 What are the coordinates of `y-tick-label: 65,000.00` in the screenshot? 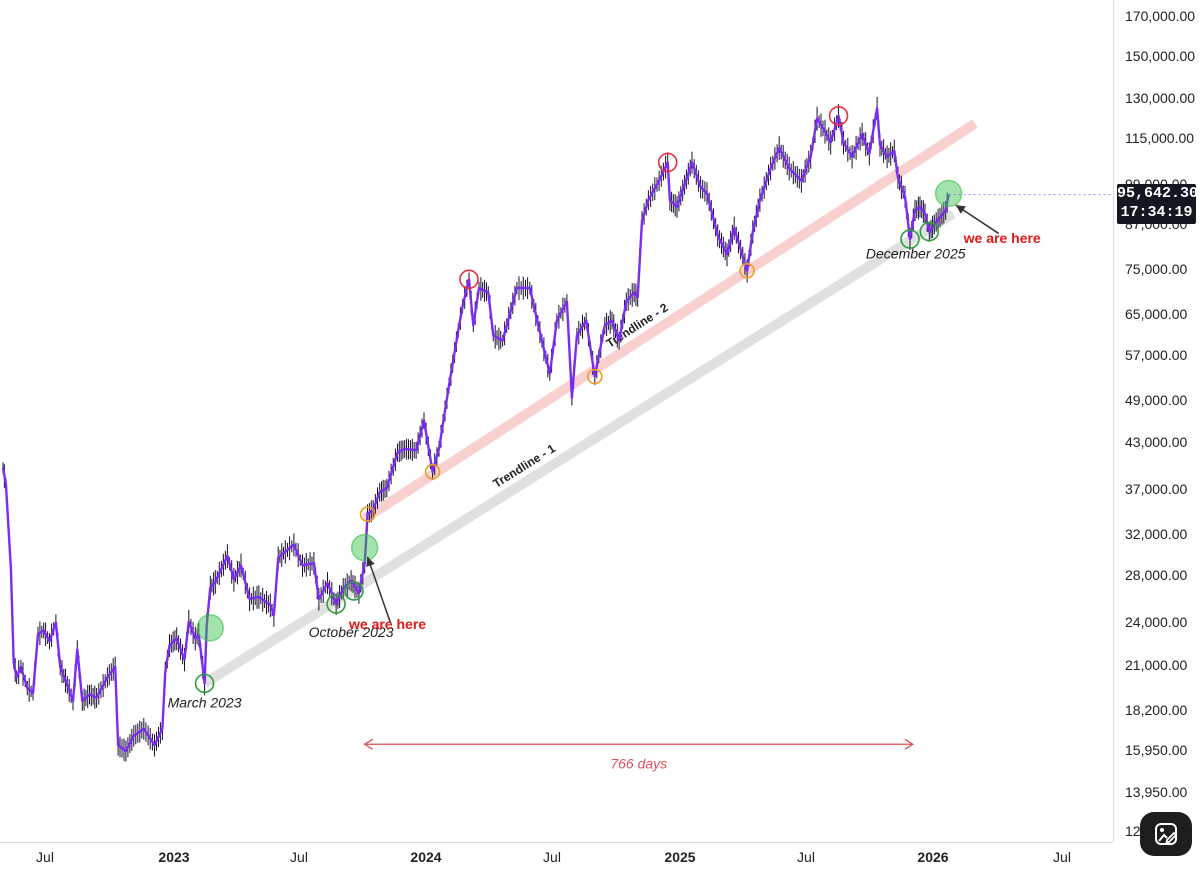 It's located at (1156, 314).